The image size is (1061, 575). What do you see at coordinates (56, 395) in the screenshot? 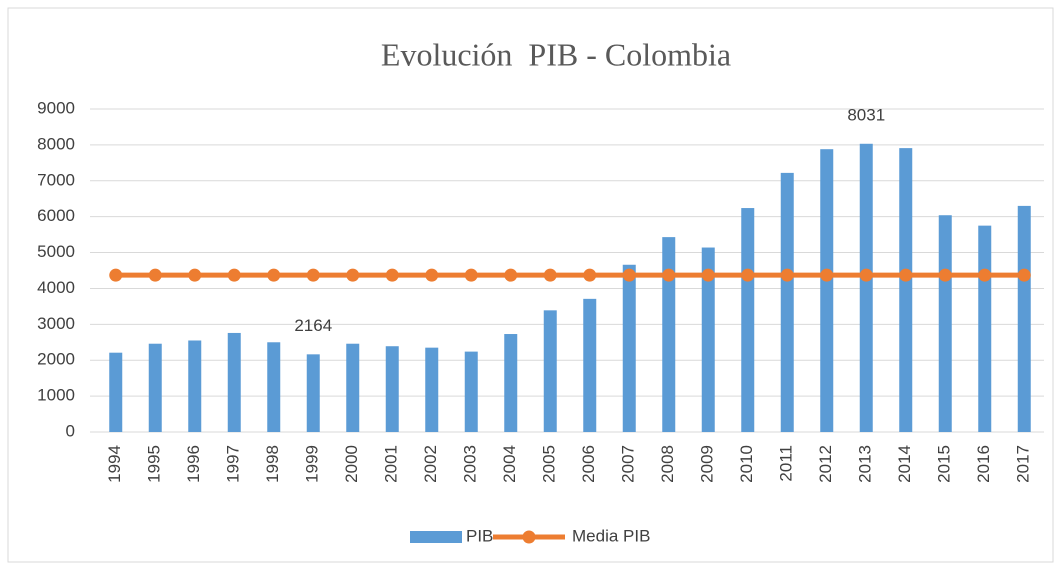
I see `y-tick-label: 1000` at bounding box center [56, 395].